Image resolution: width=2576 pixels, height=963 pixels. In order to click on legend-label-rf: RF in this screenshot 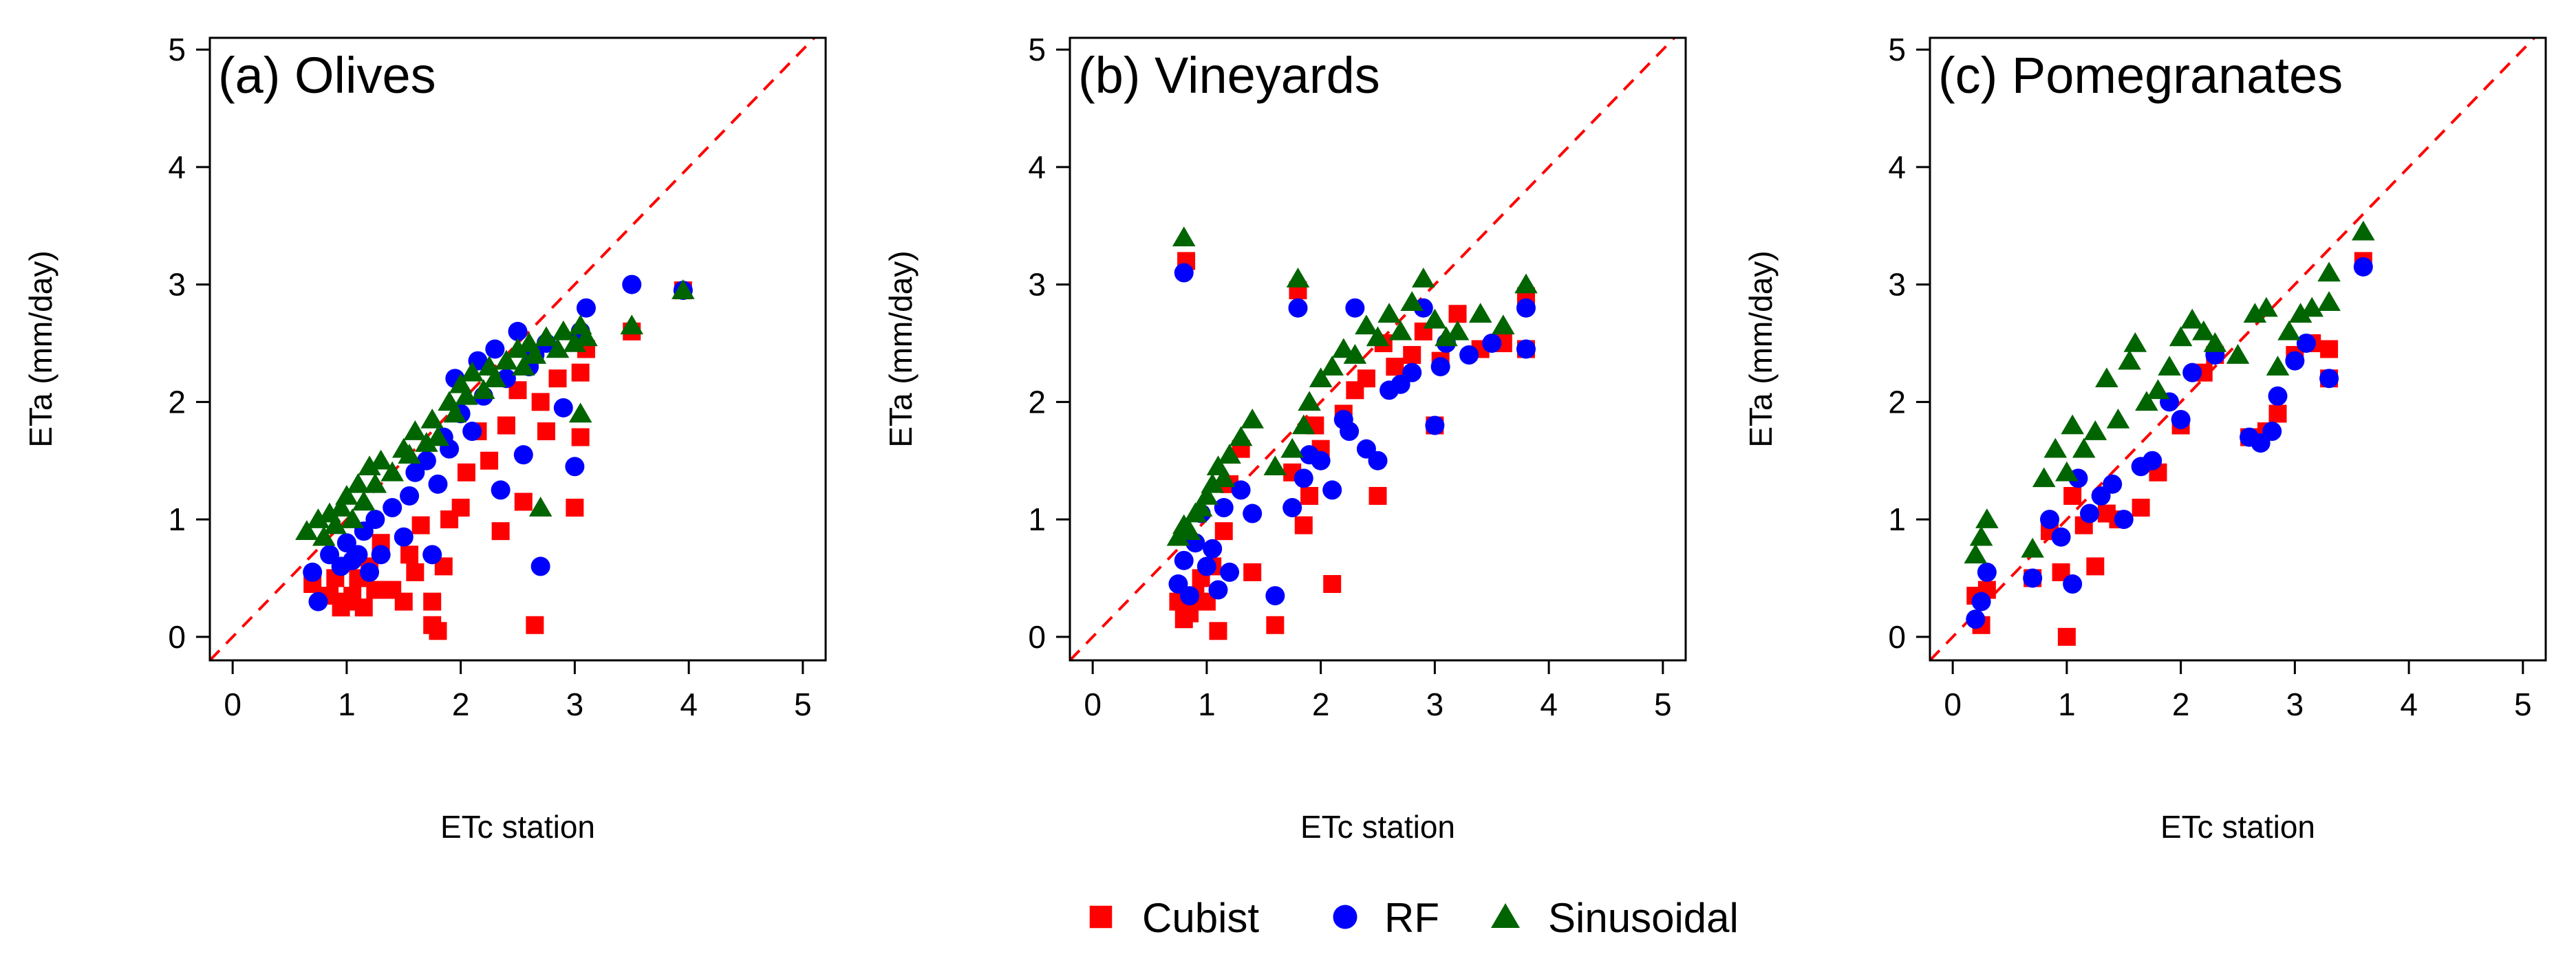, I will do `click(1411, 918)`.